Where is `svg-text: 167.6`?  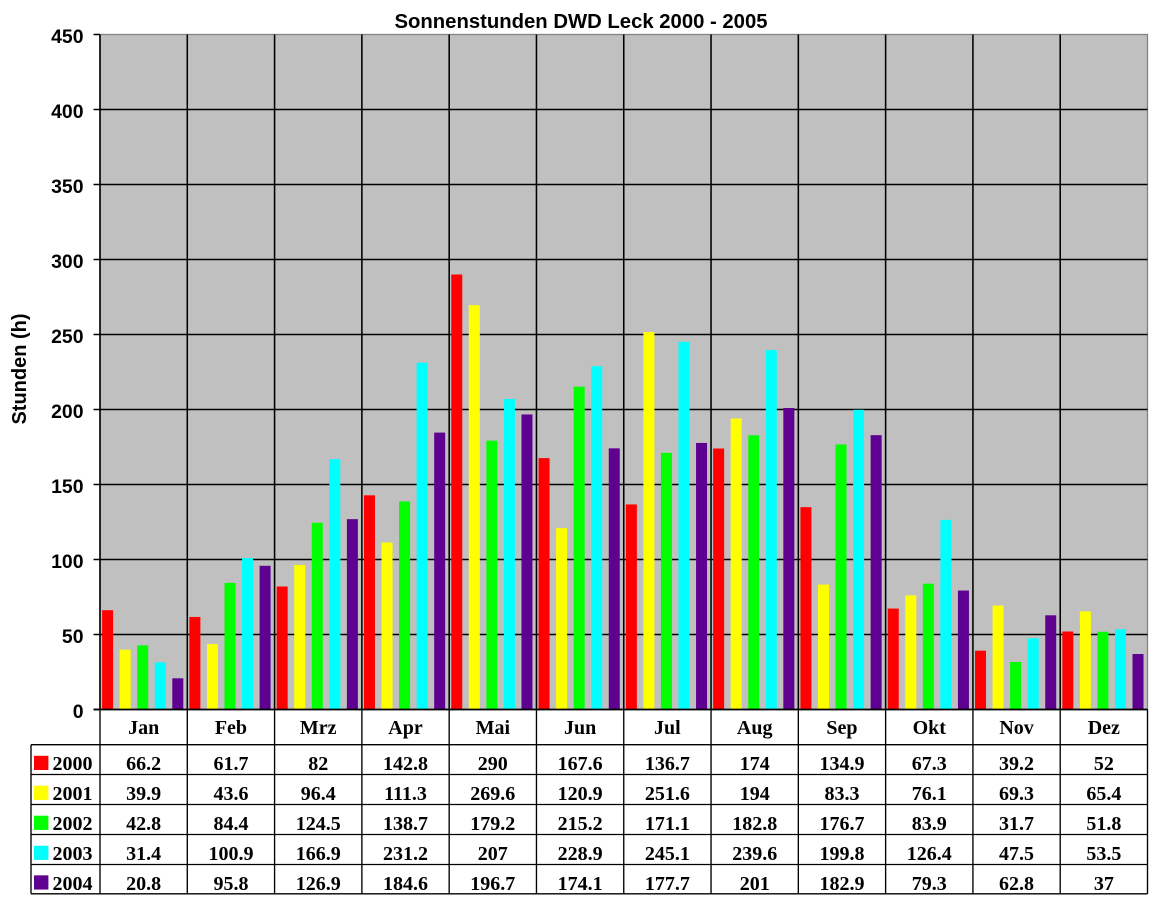 svg-text: 167.6 is located at coordinates (580, 764).